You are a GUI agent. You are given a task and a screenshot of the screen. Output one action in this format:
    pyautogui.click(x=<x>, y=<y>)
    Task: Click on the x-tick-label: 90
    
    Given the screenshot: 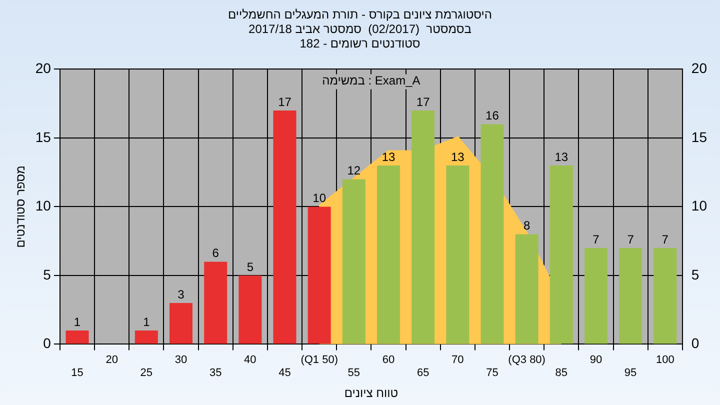 What is the action you would take?
    pyautogui.click(x=596, y=360)
    